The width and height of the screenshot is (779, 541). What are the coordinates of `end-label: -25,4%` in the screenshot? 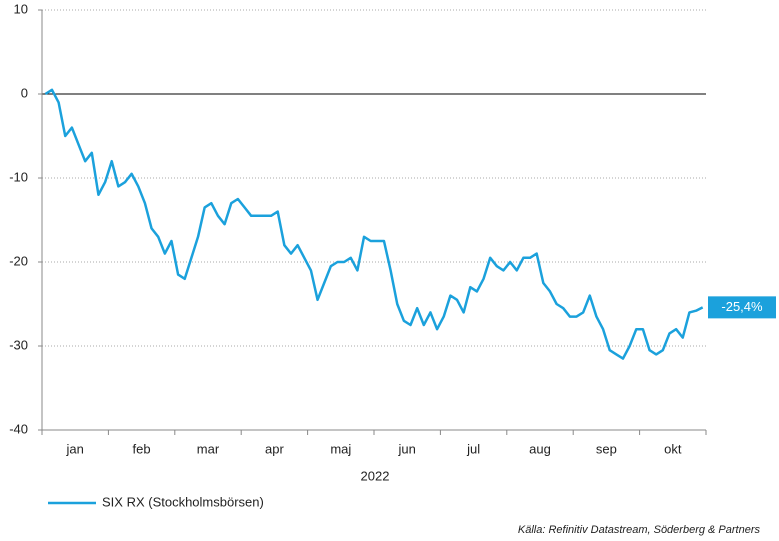 It's located at (742, 306).